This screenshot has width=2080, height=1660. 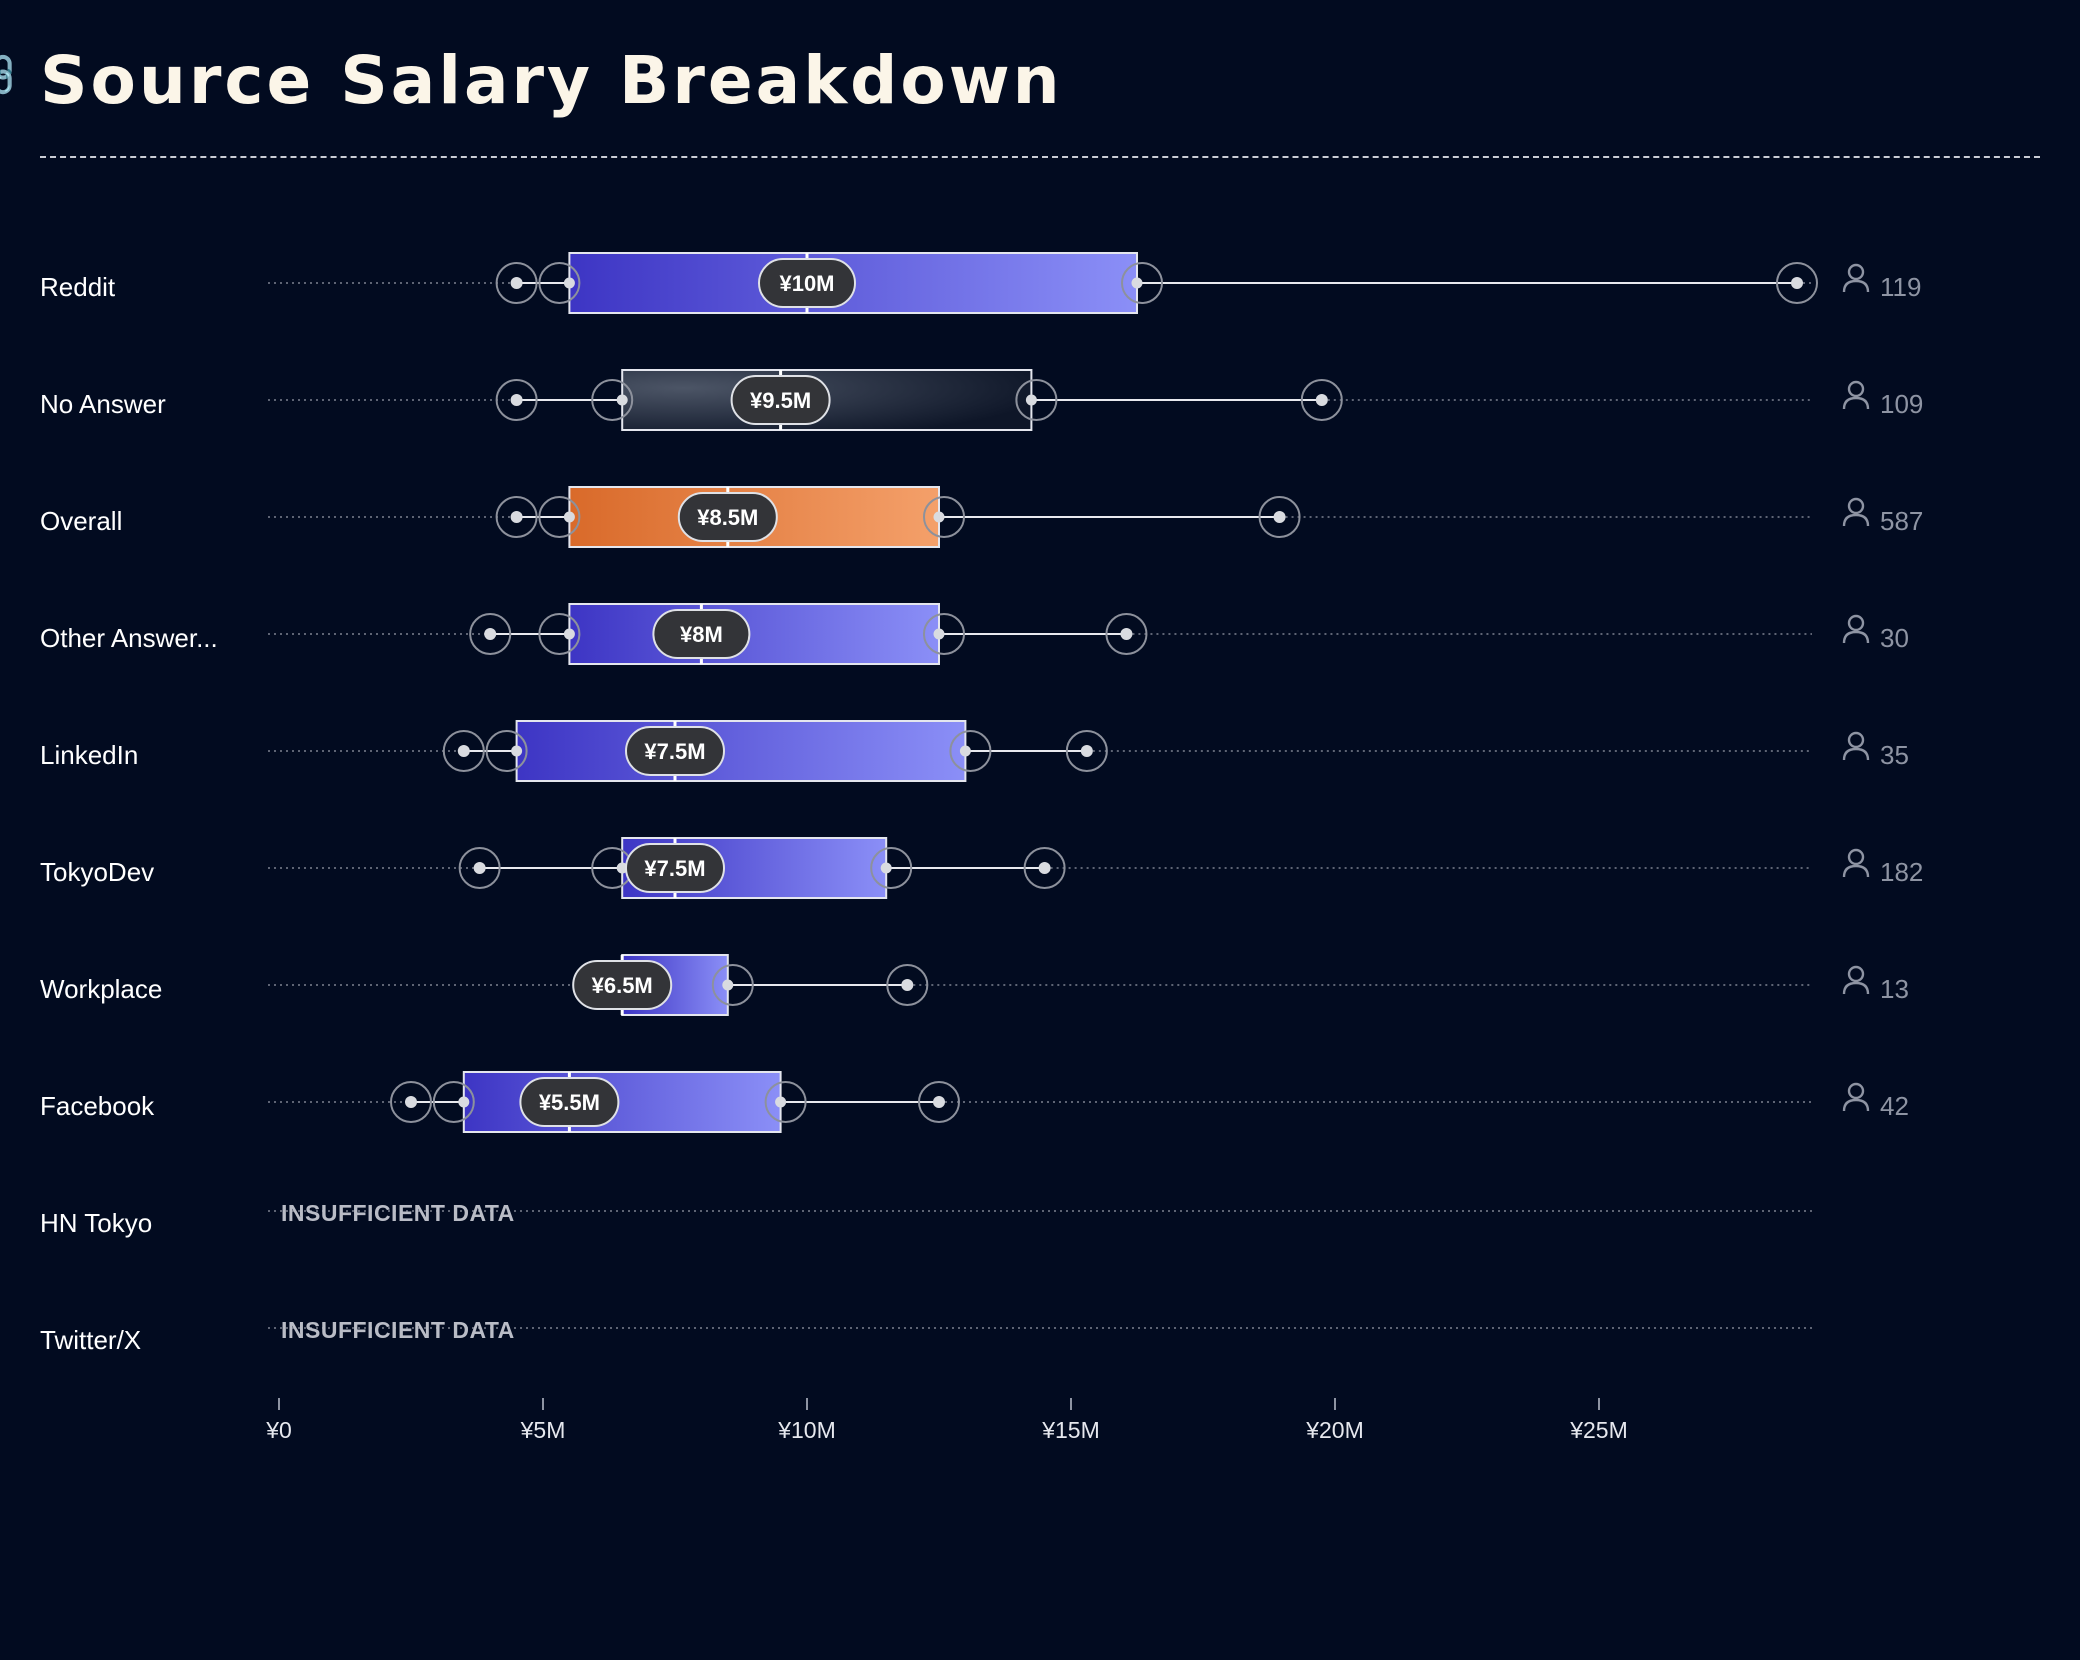 I want to click on row-label: TokyoDev, so click(x=97, y=872).